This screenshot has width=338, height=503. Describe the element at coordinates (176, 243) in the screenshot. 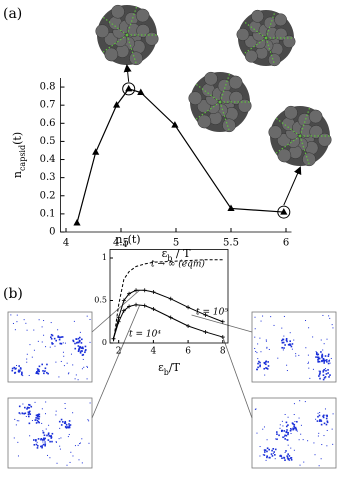

I see `x-tick-label: 5` at that location.